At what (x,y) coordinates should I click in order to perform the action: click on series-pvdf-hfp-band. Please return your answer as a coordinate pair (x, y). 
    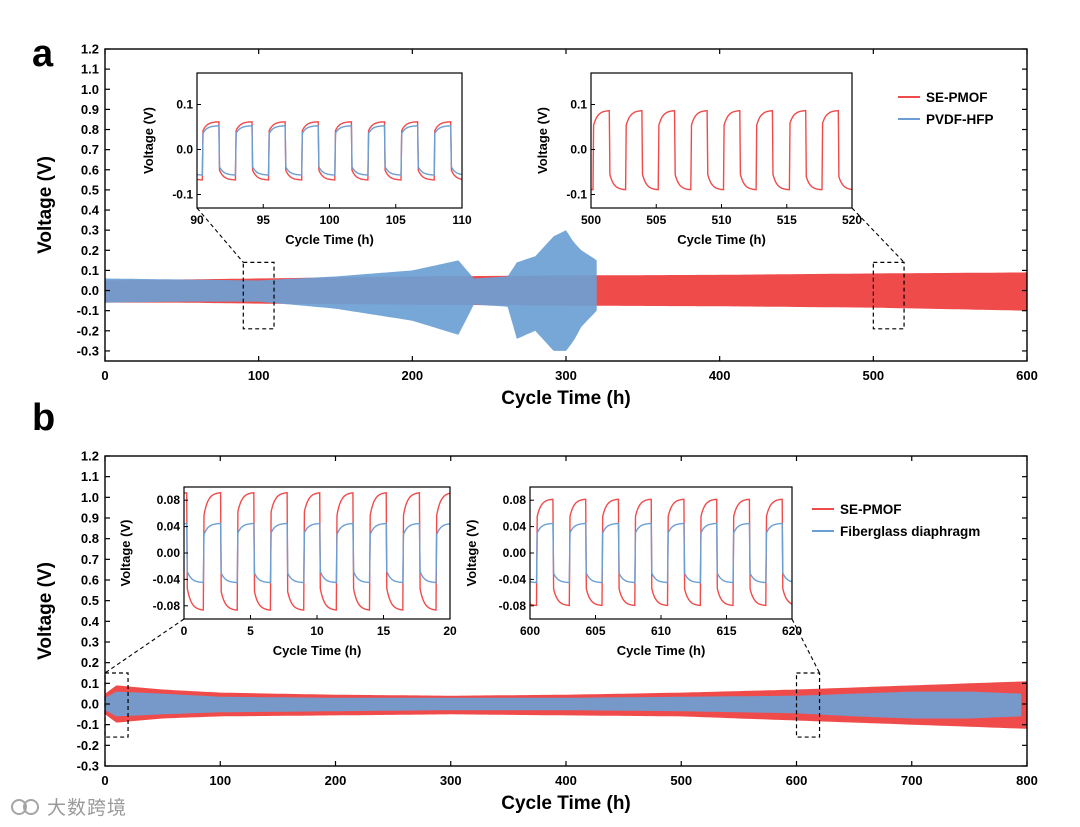
    Looking at the image, I should click on (351, 290).